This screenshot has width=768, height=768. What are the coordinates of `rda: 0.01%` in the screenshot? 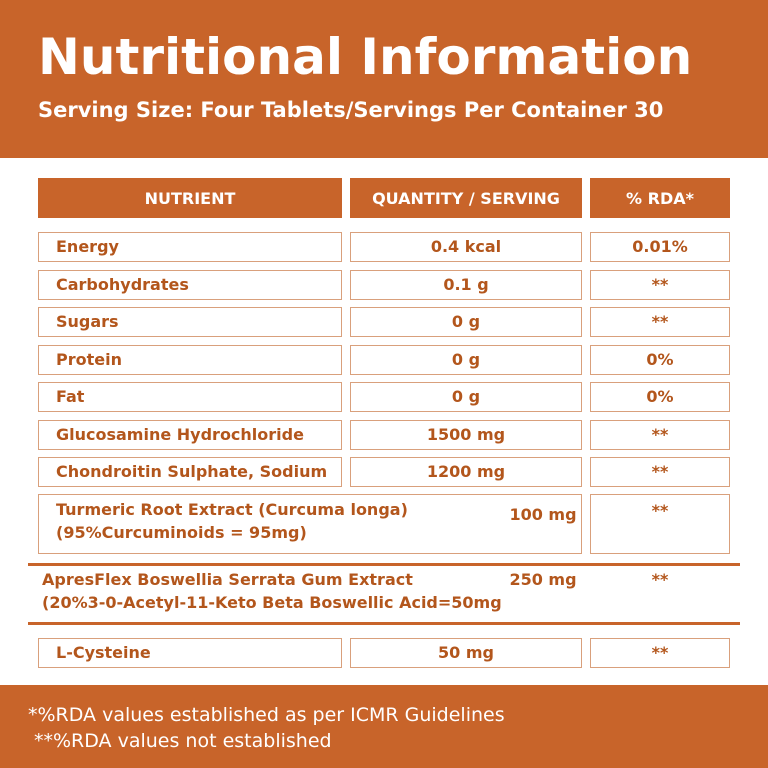 It's located at (660, 246).